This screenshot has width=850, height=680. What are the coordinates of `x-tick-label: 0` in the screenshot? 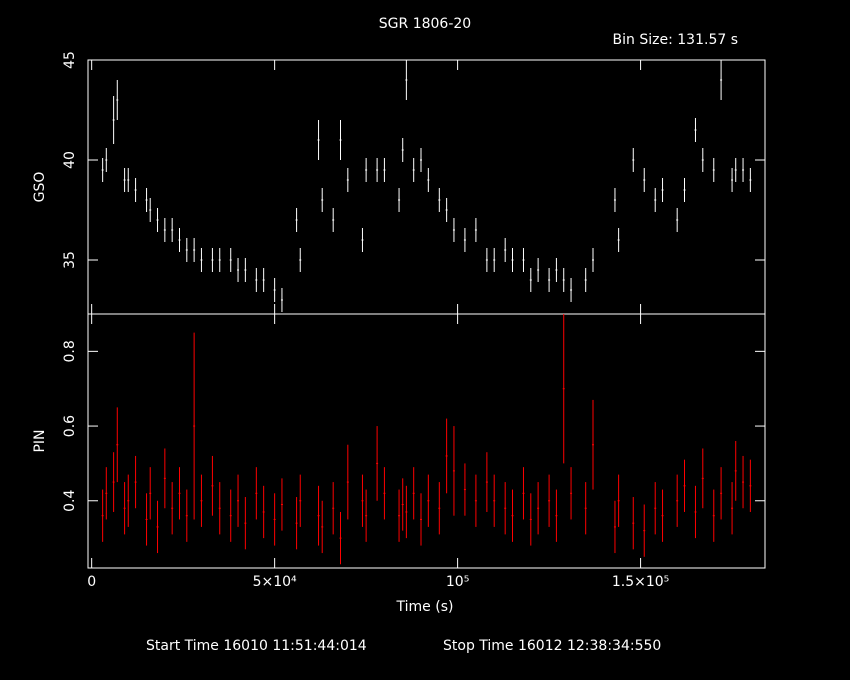 It's located at (91, 582).